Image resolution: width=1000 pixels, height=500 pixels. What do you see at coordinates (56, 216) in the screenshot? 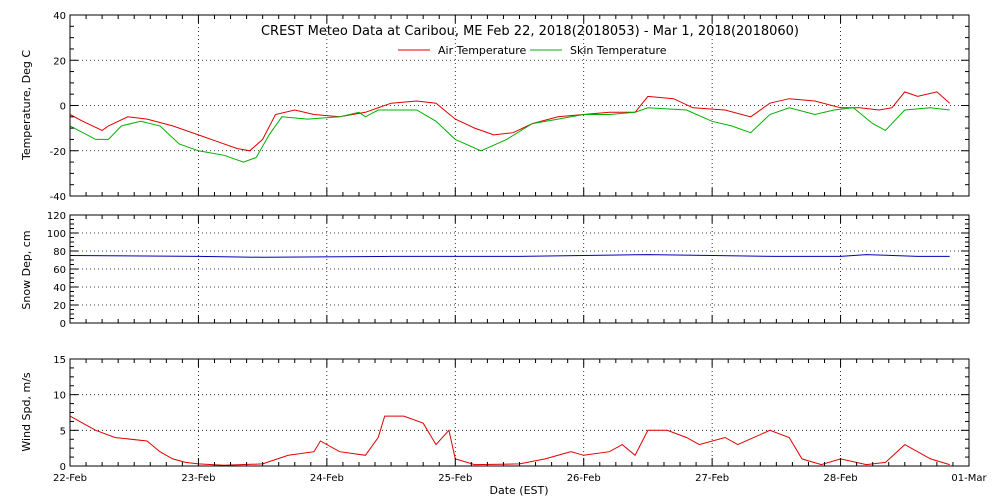
I see `y-tick-label-snow: 120` at bounding box center [56, 216].